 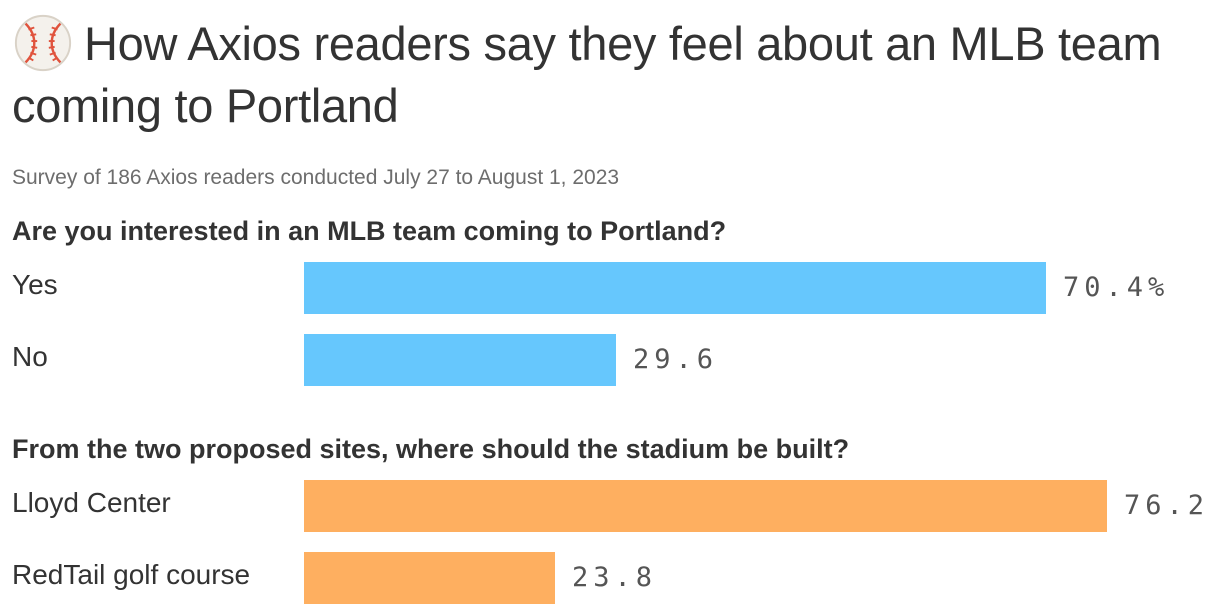 I want to click on baseball-icon, so click(x=43, y=43).